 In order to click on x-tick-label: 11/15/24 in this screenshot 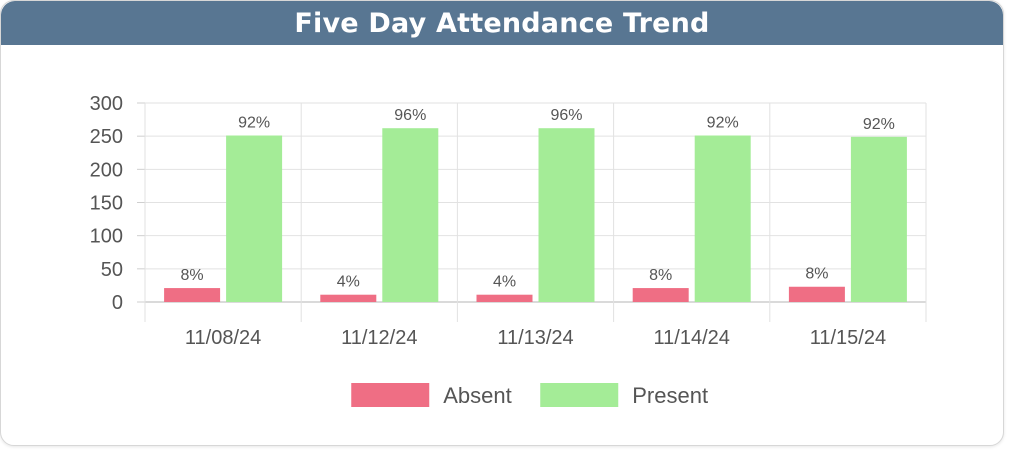, I will do `click(848, 338)`.